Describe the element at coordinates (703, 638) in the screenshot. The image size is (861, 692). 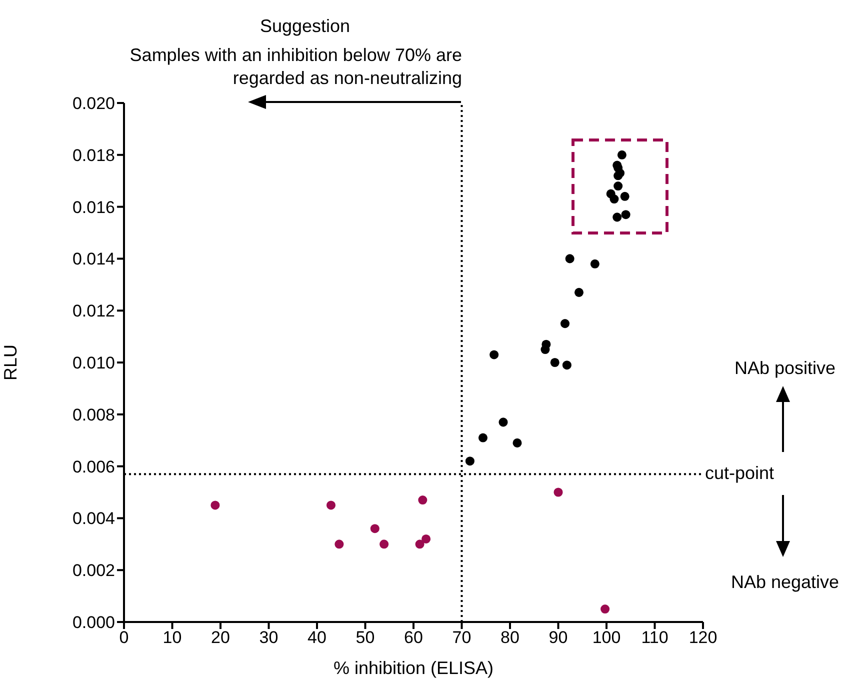
I see `x-tick-label: 120` at that location.